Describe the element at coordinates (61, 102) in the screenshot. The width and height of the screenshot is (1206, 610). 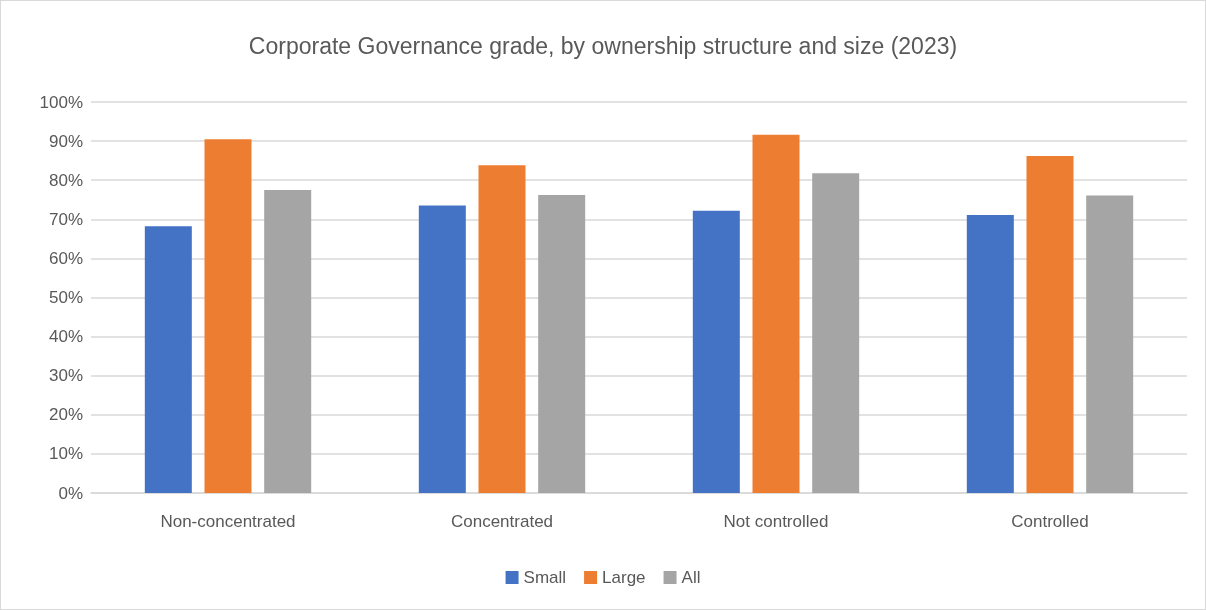
I see `y-tick-label: 100%` at that location.